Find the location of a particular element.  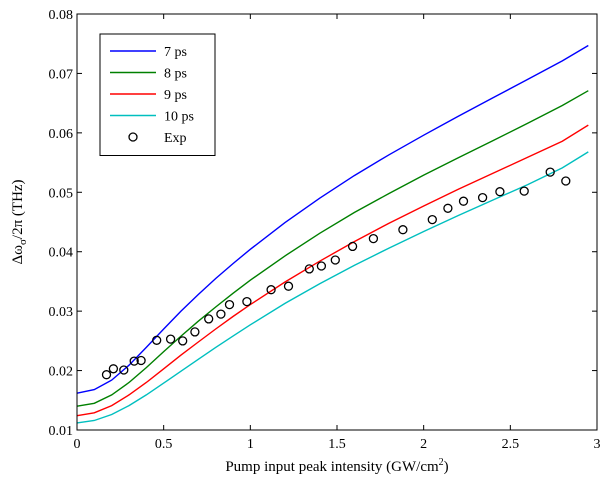

x-tick-label: 3 is located at coordinates (597, 444).